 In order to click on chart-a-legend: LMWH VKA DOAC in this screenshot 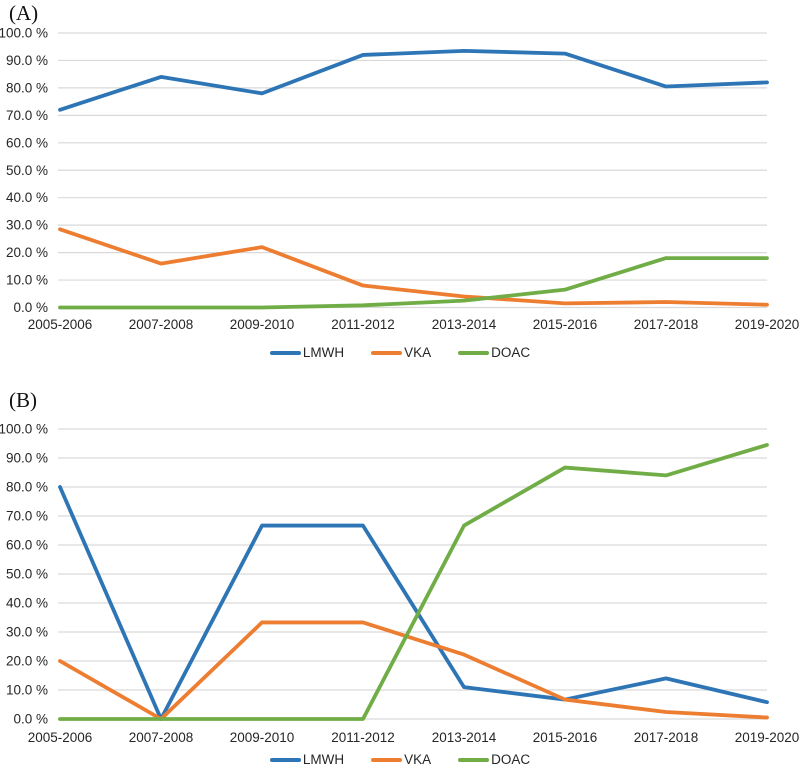, I will do `click(400, 352)`.